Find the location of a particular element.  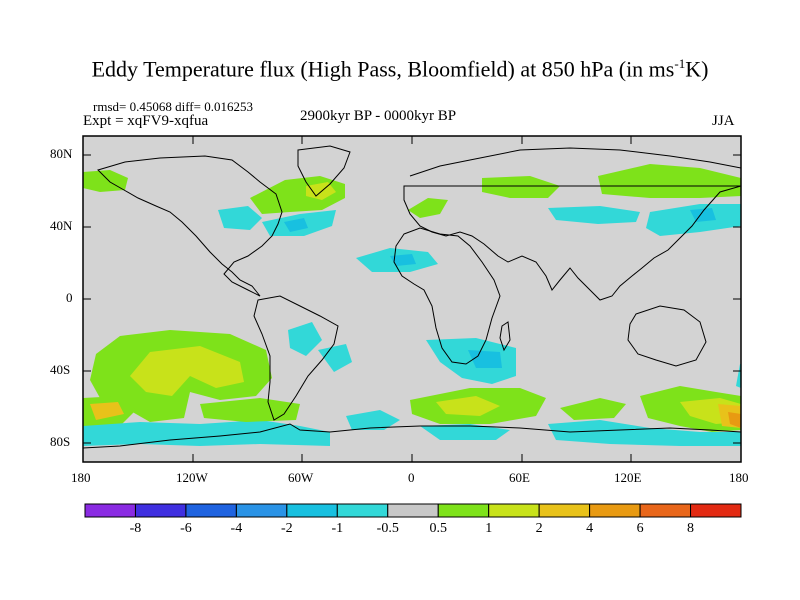

lat-label-40s: 40S is located at coordinates (60, 369).